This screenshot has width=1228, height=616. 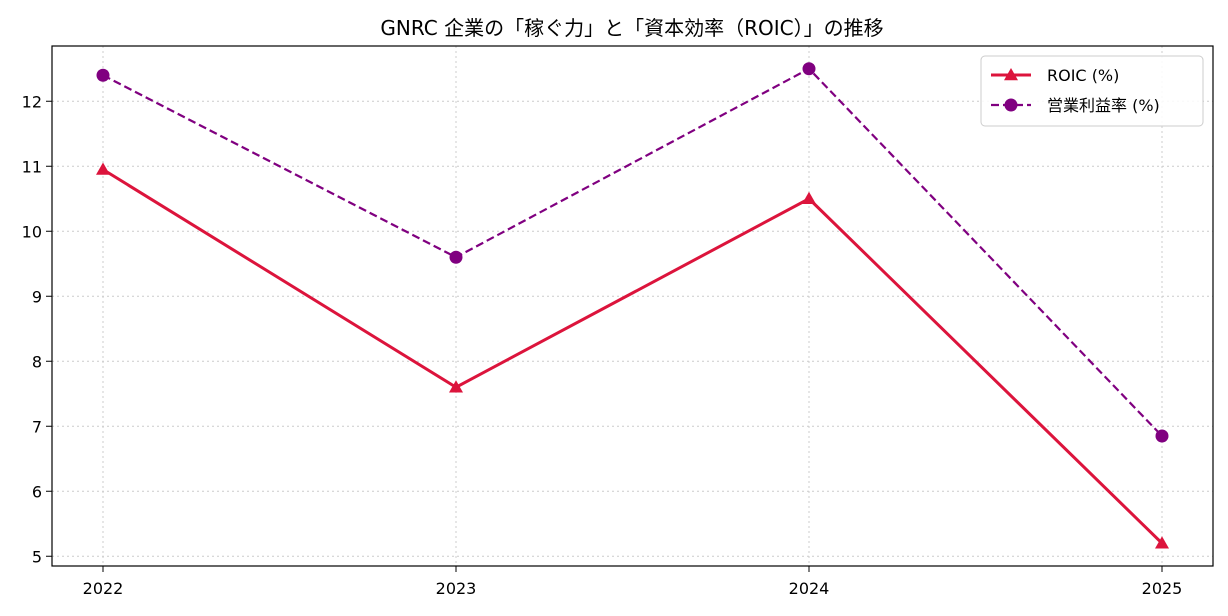 I want to click on y-tick-label: 11, so click(x=32, y=166).